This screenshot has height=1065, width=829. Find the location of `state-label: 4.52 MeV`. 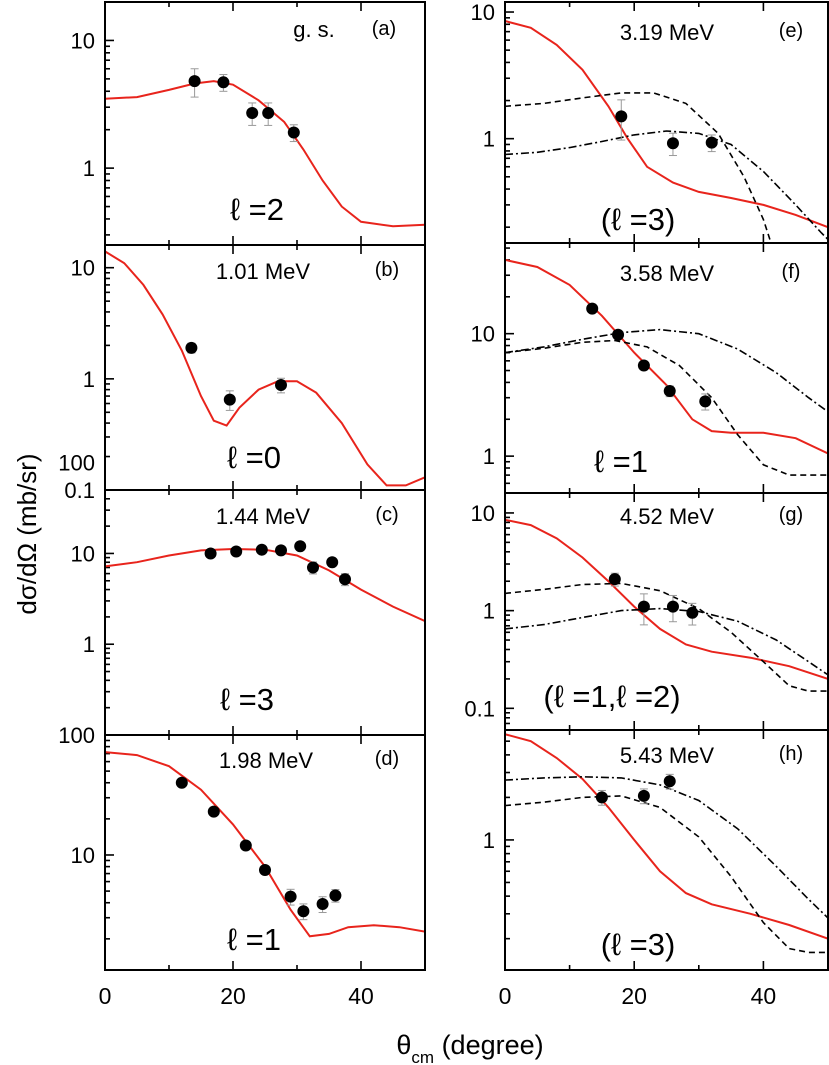

state-label: 4.52 MeV is located at coordinates (667, 516).